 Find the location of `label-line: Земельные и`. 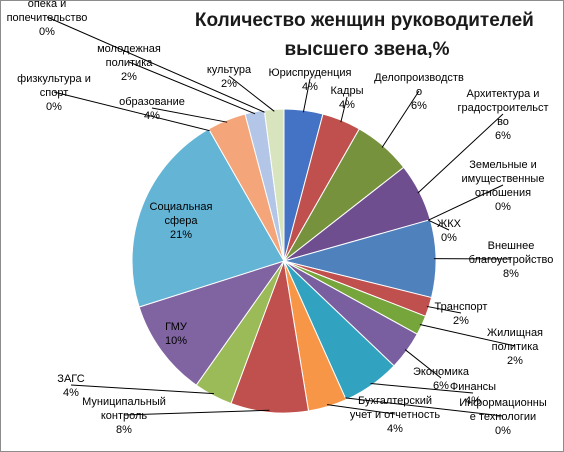

label-line: Земельные и is located at coordinates (503, 165).